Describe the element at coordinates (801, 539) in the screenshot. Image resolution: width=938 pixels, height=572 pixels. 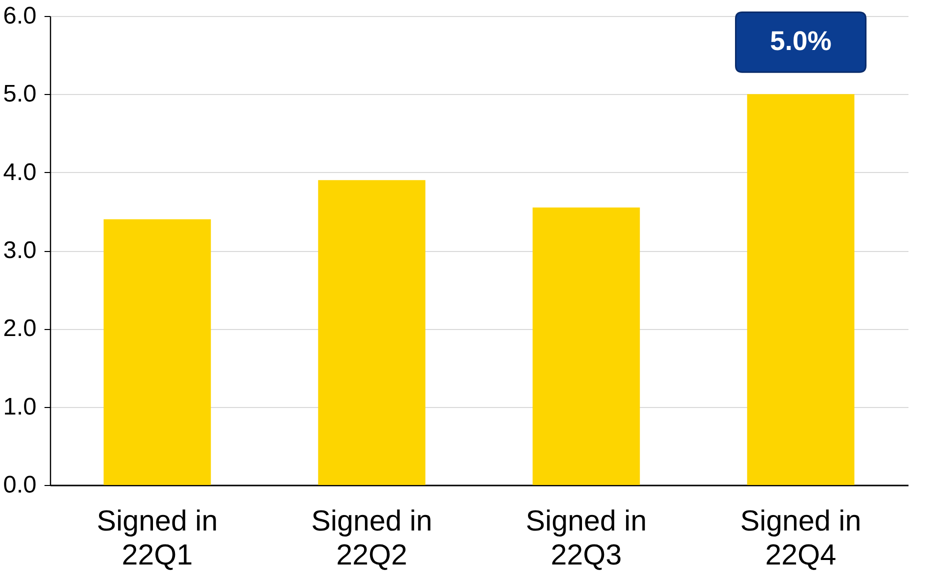
I see `x-tick-label: Signed in 22Q4` at that location.